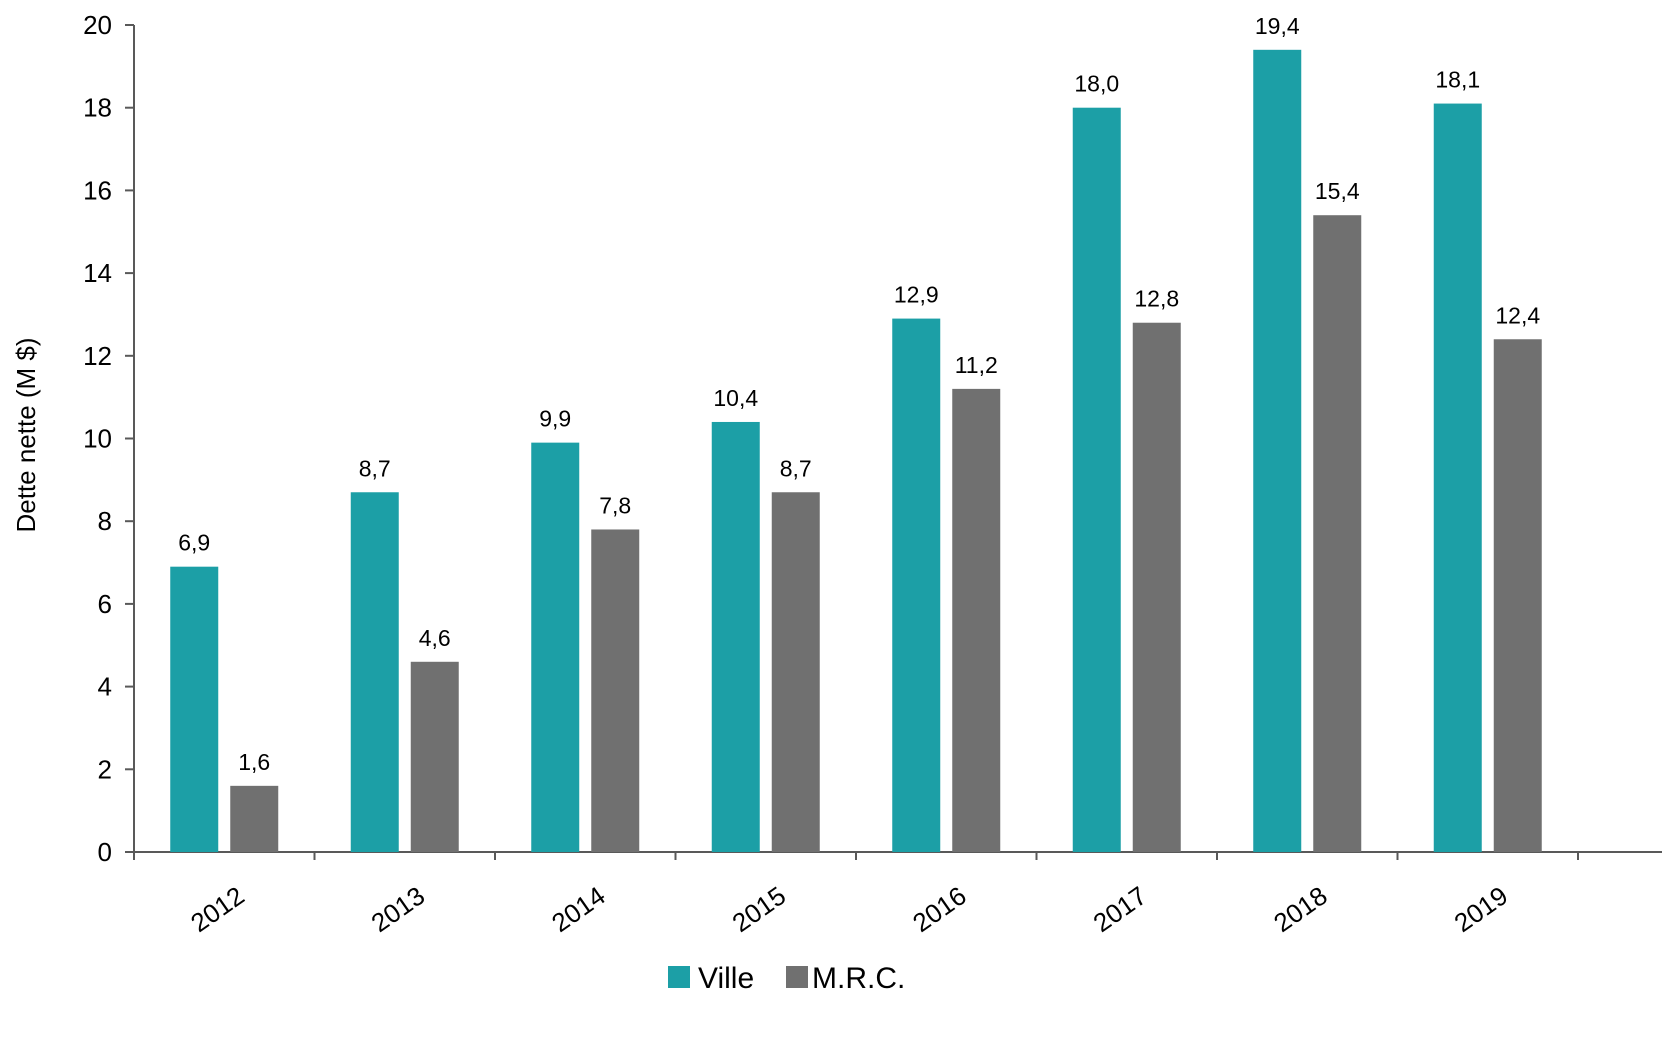 Image resolution: width=1662 pixels, height=1053 pixels. Describe the element at coordinates (194, 543) in the screenshot. I see `data-label-ville-2012: 6,9` at that location.